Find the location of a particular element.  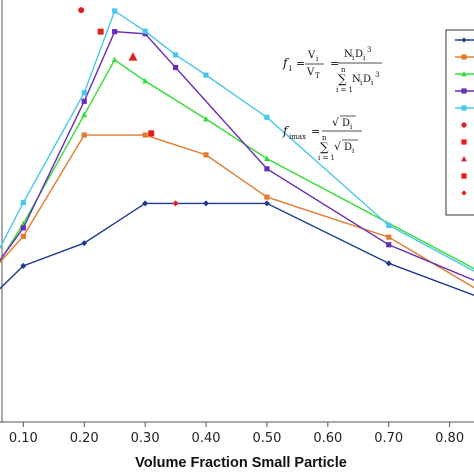

formula-root-bot-sub: i is located at coordinates (353, 151).